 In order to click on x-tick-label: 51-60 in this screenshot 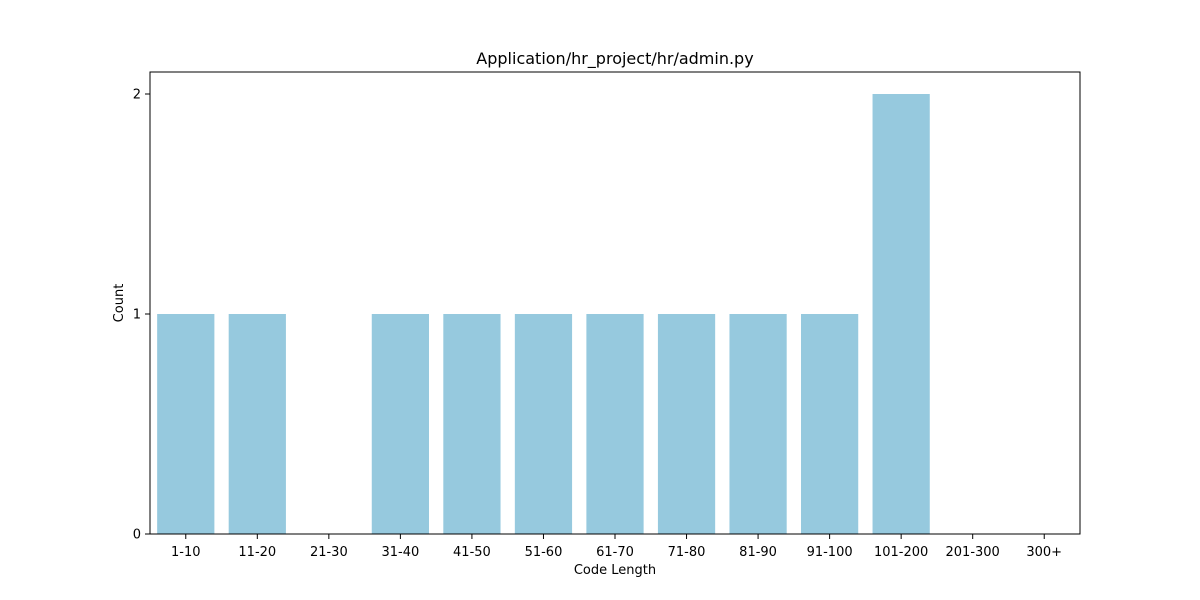, I will do `click(544, 552)`.